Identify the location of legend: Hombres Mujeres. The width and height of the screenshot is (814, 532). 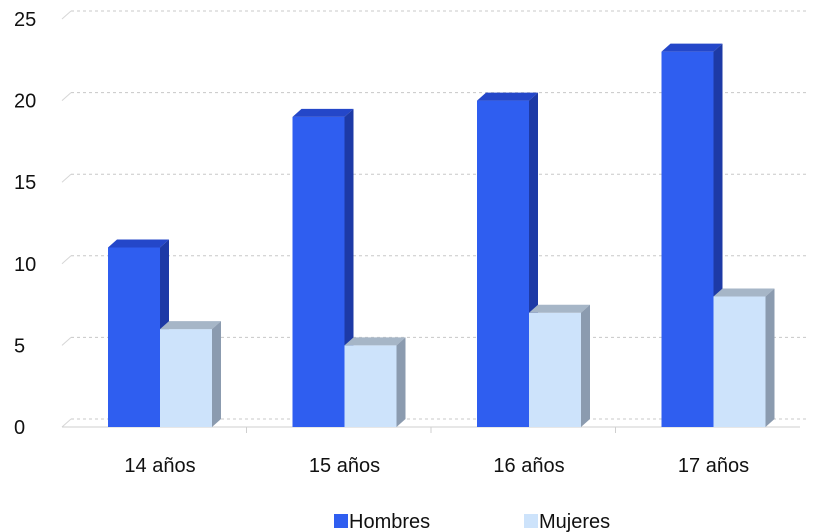
(472, 521).